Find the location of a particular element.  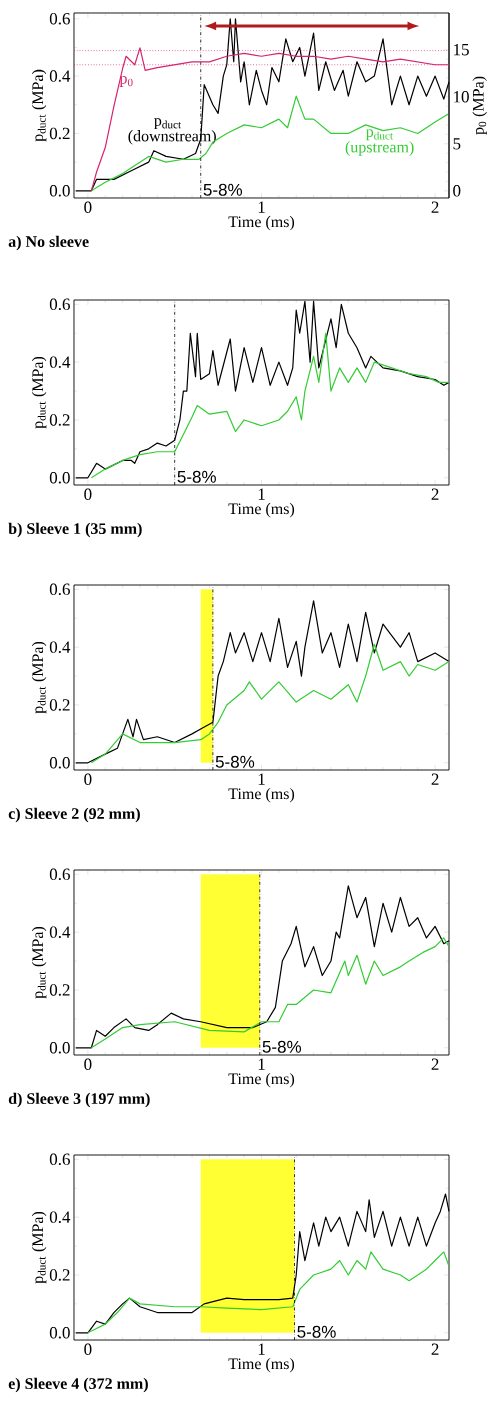

y2-tick-label: 5 is located at coordinates (457, 144).